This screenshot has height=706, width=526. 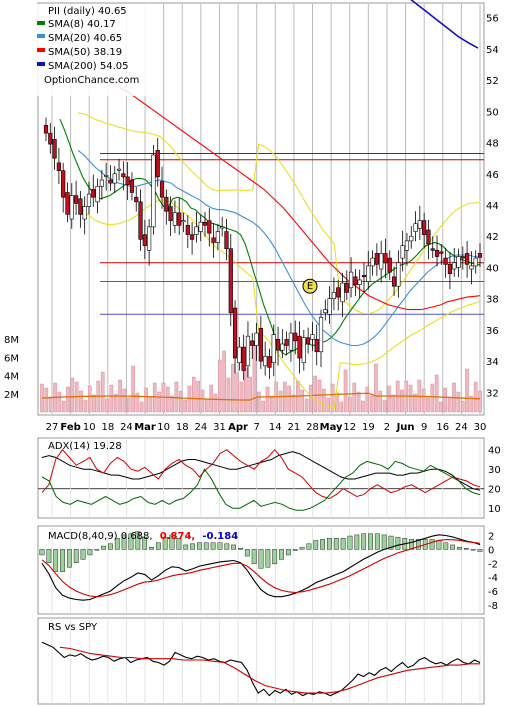 I want to click on adx-axis: 40 30 20 10, so click(x=494, y=480).